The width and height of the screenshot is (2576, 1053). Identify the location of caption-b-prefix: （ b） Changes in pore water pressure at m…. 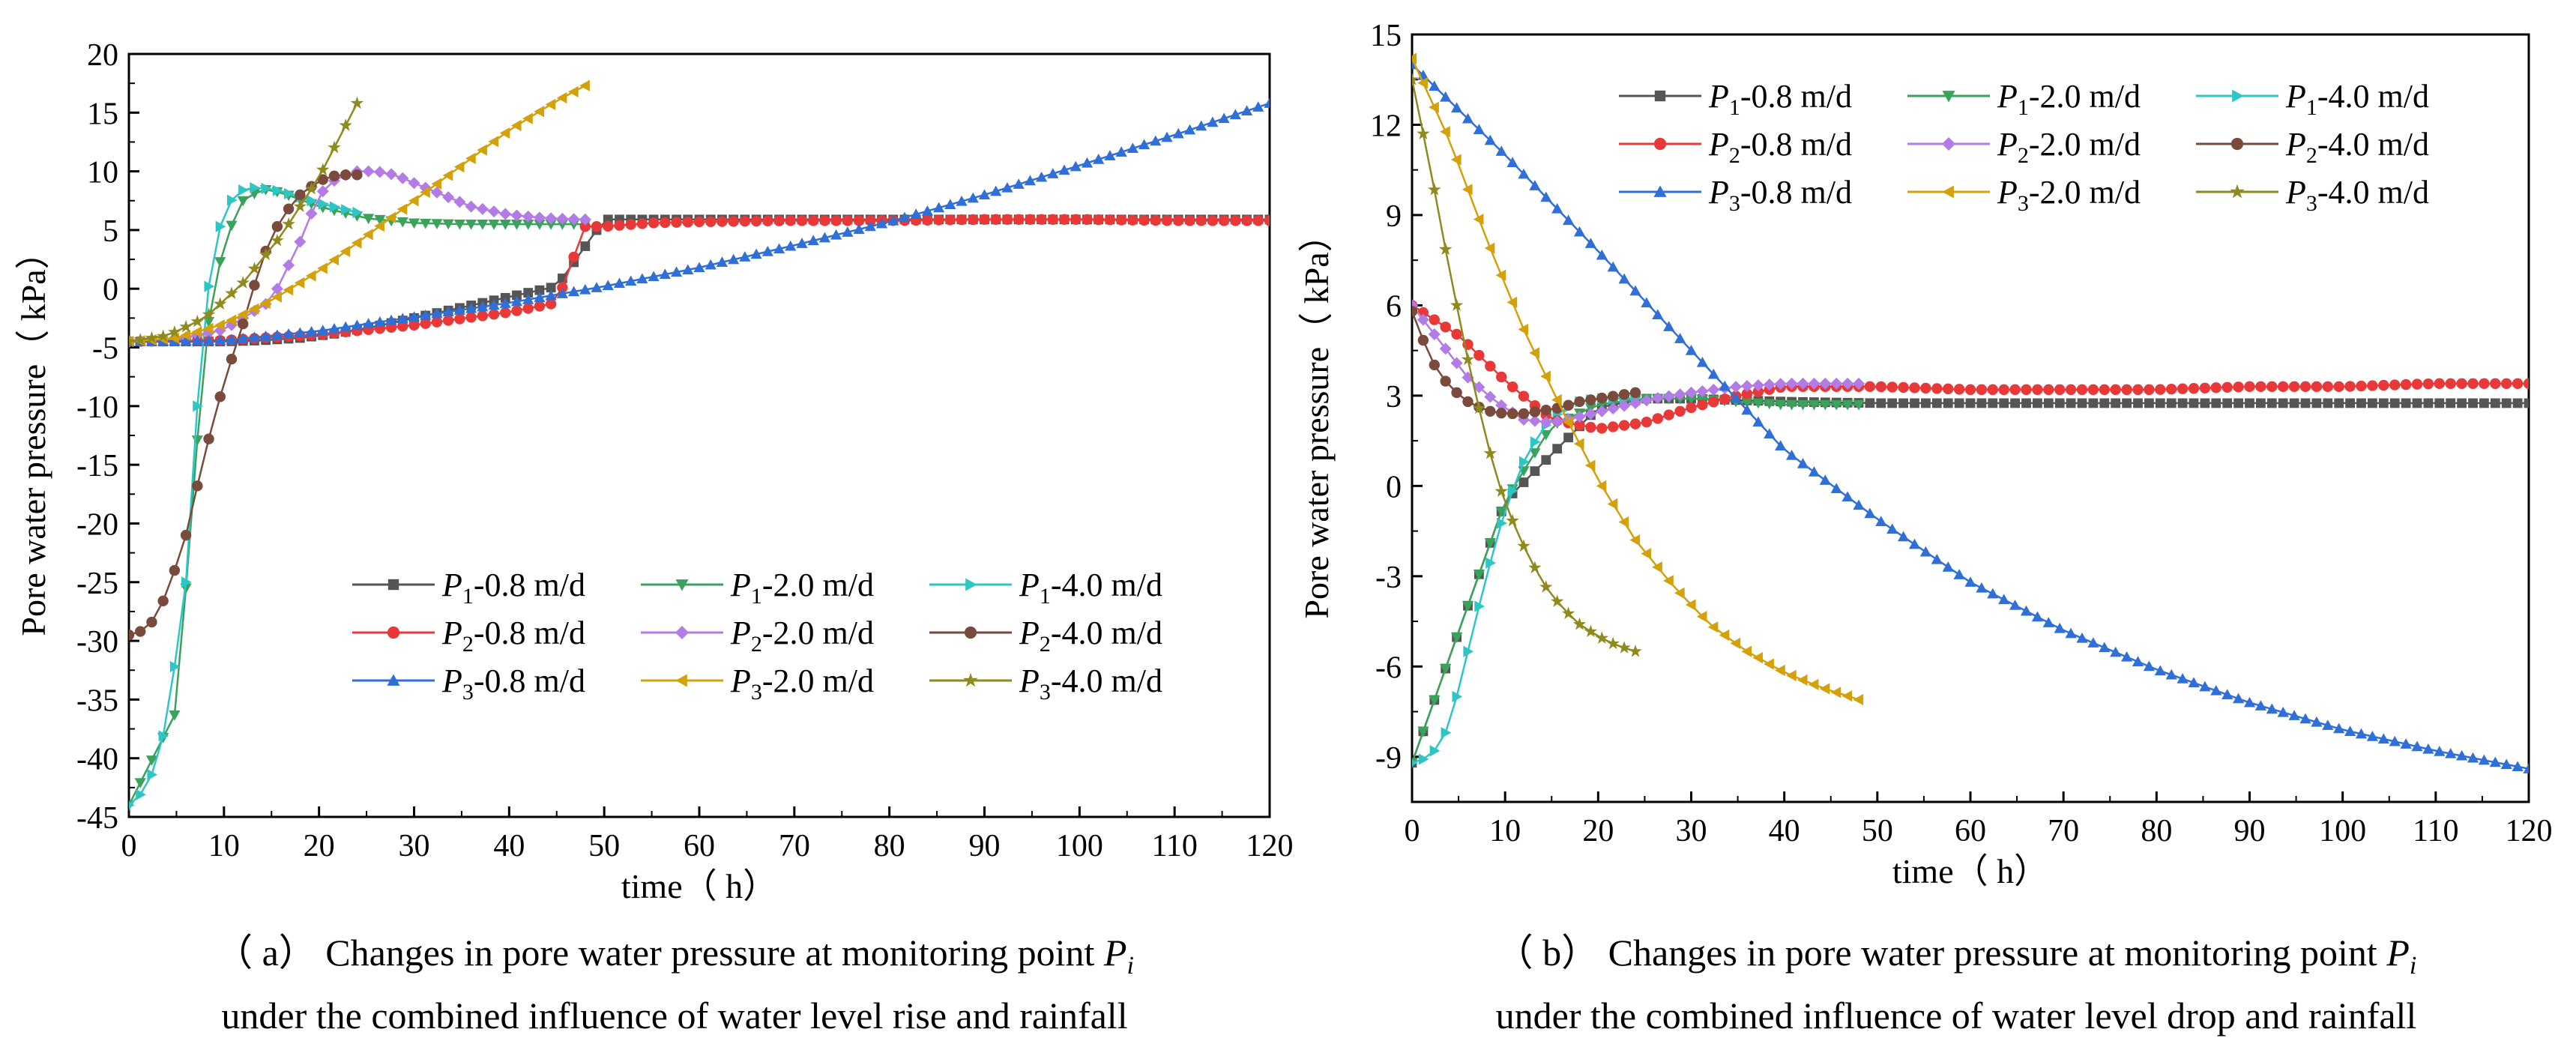
(1941, 953).